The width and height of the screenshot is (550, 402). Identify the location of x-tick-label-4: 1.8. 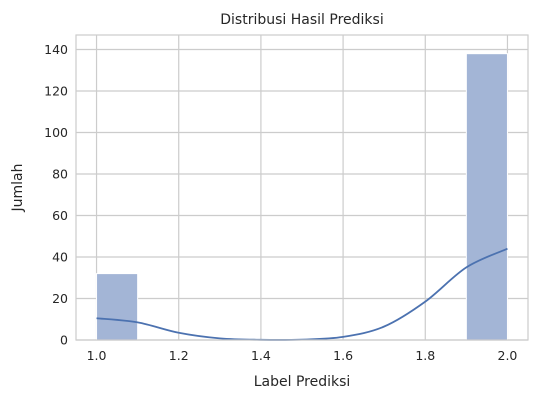
(425, 355).